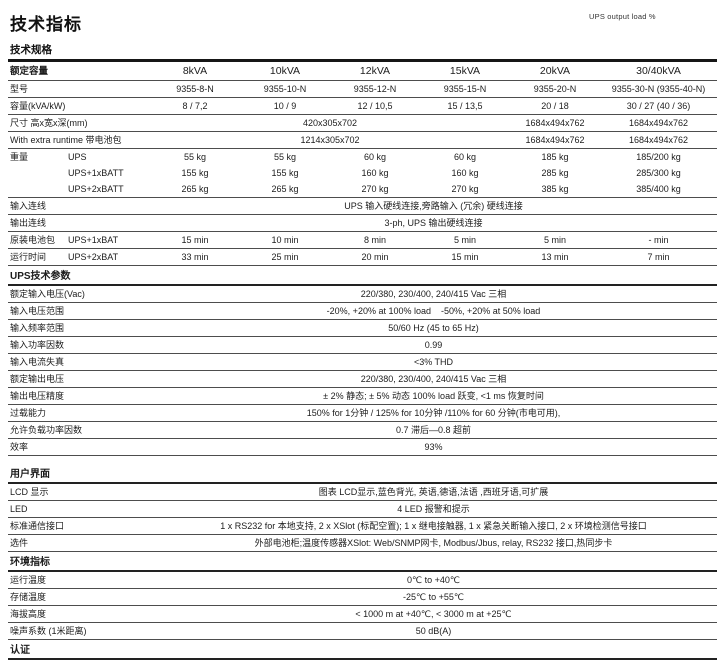 The height and width of the screenshot is (661, 725). Describe the element at coordinates (433, 580) in the screenshot. I see `cell-value: 0℃ to +40℃` at that location.